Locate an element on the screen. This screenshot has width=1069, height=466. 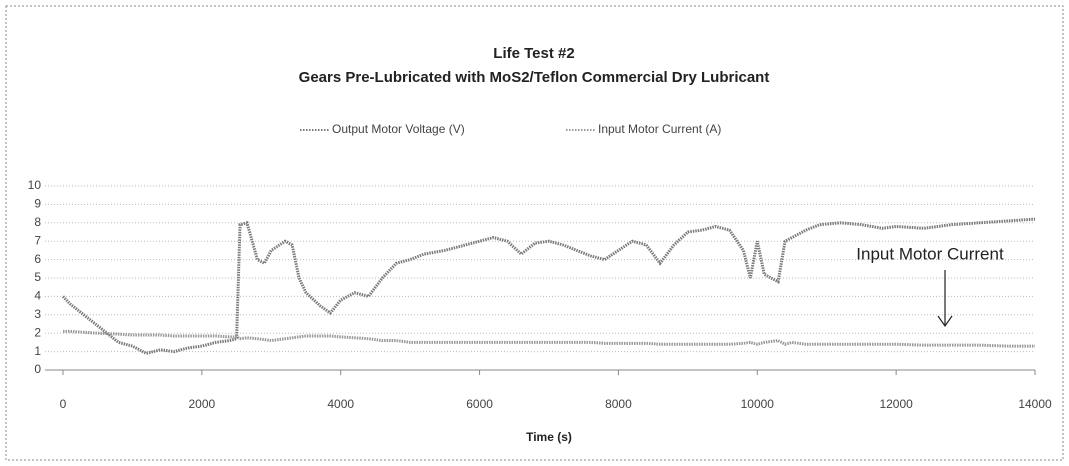
chart-title: Life Test #2 is located at coordinates (533, 53).